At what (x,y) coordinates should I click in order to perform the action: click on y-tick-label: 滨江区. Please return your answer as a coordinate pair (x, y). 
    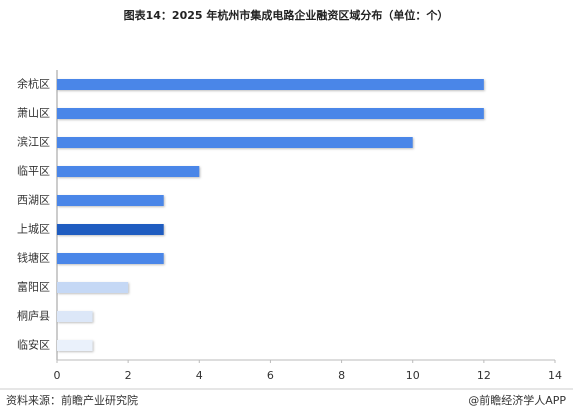
    Looking at the image, I should click on (33, 142).